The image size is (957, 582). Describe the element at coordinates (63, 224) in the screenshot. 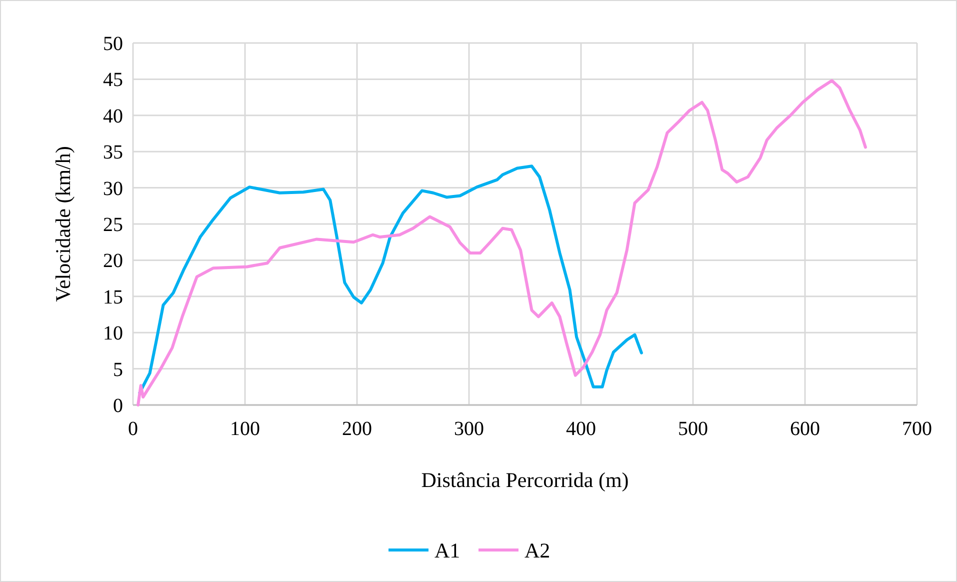

I see `y-axis-title: Velocidade (km/h)` at that location.